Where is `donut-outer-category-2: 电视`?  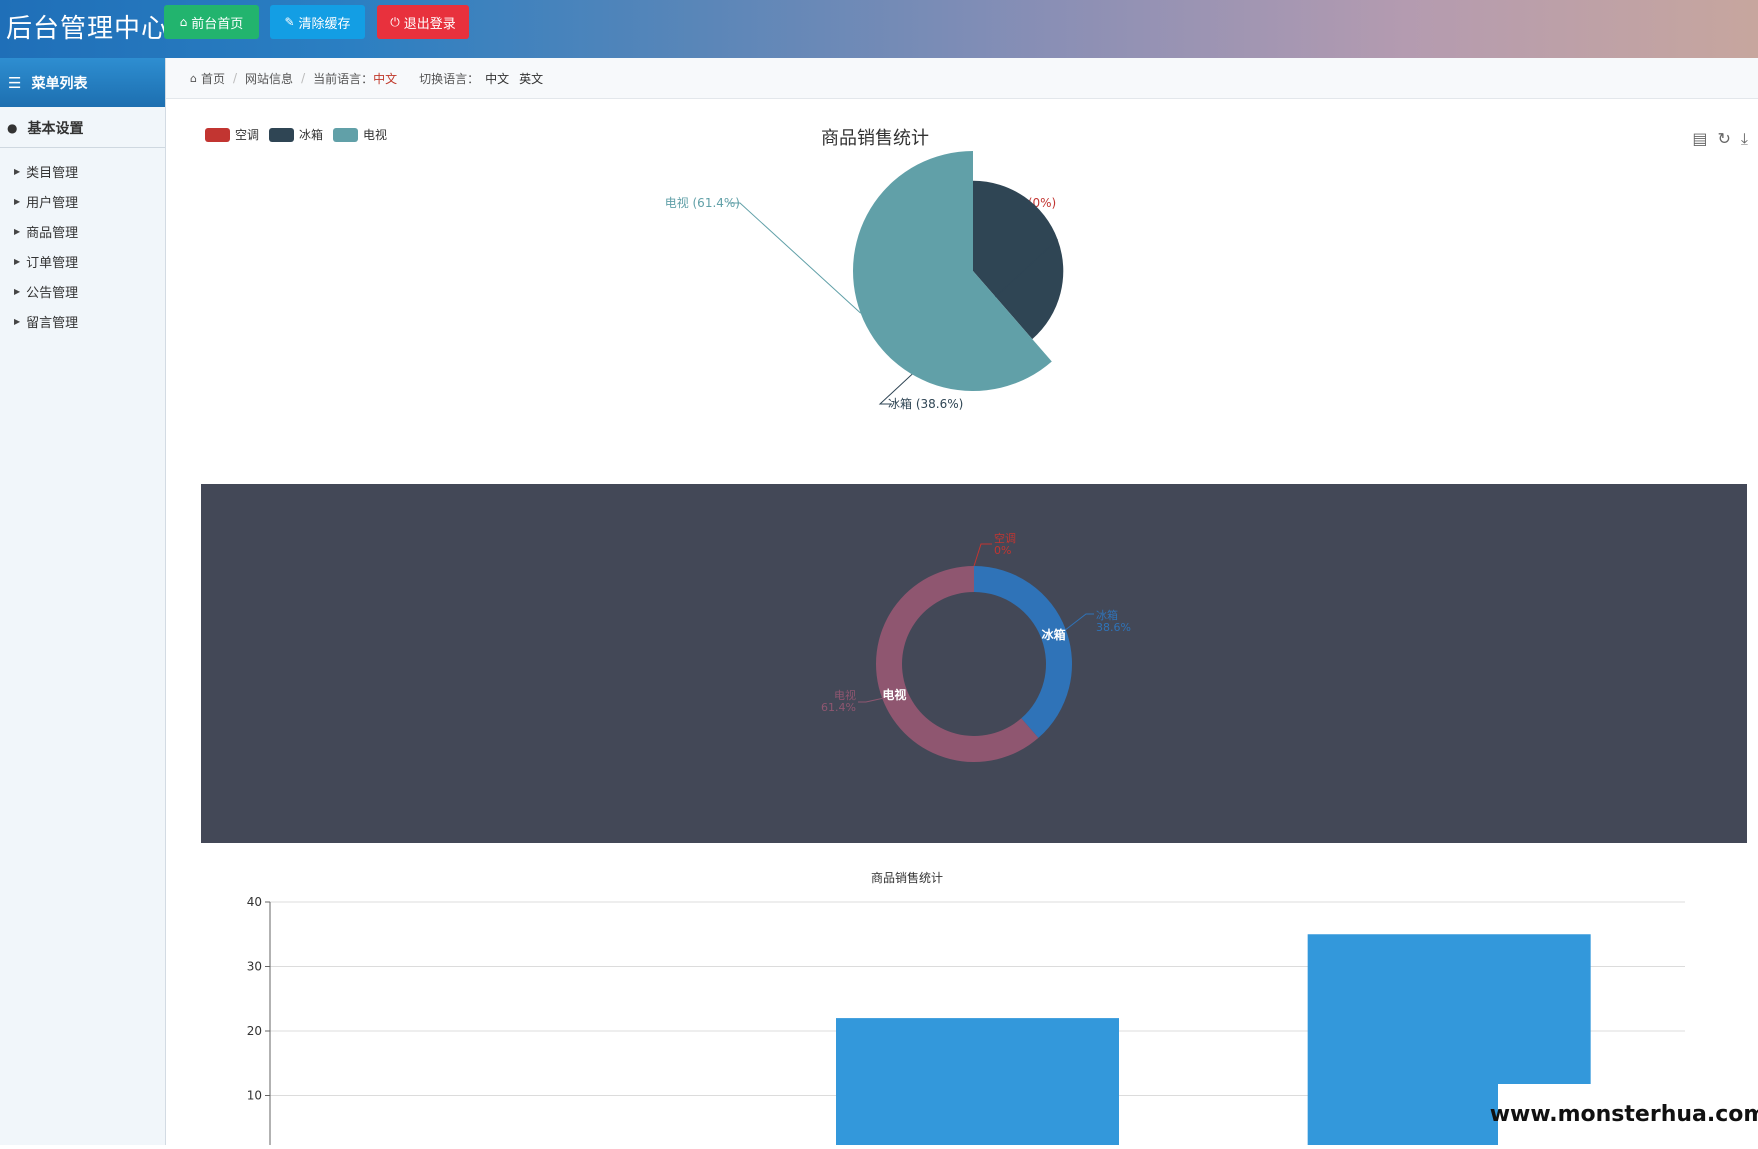
donut-outer-category-2: 电视 is located at coordinates (845, 695).